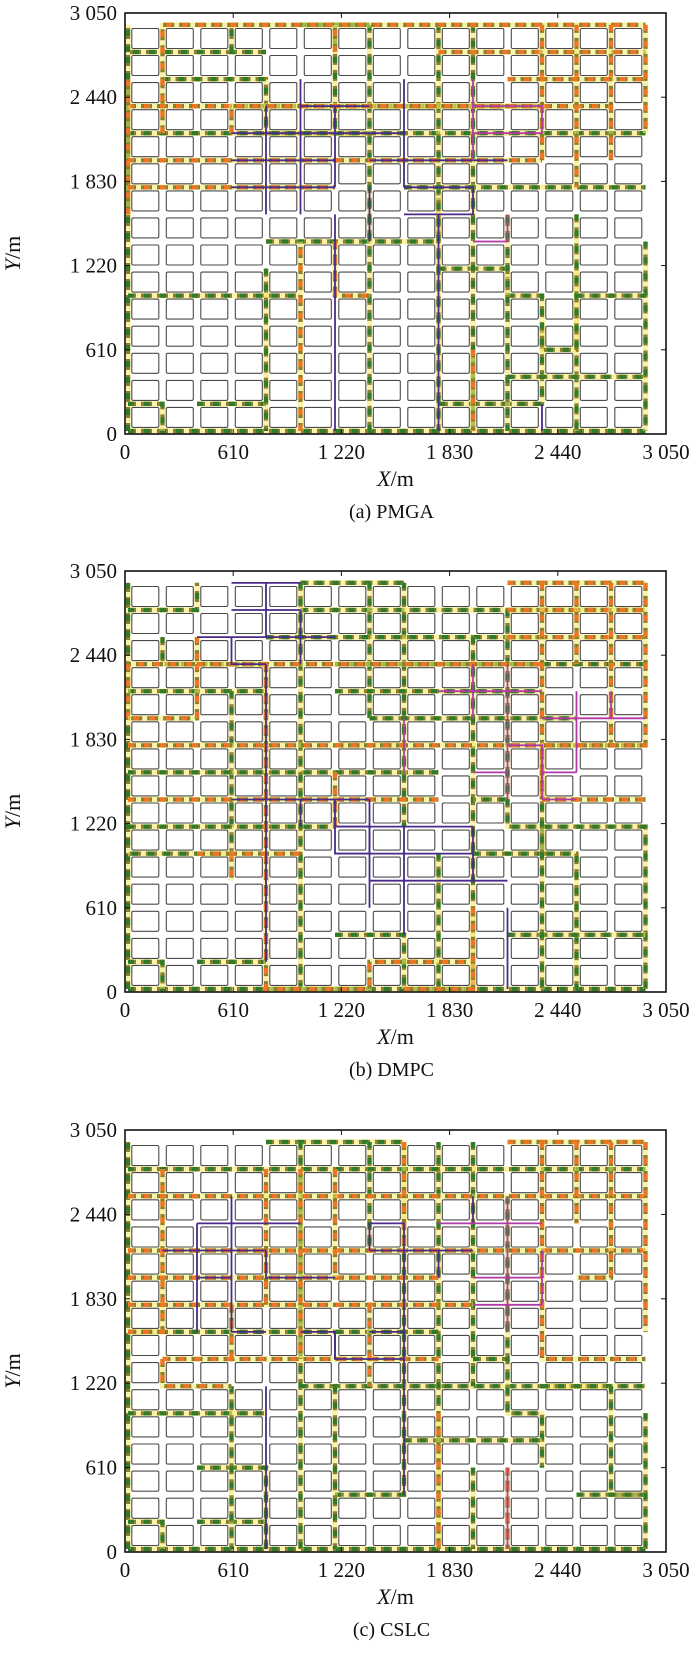 The image size is (700, 1660). I want to click on x-axis-variable: X, so click(384, 478).